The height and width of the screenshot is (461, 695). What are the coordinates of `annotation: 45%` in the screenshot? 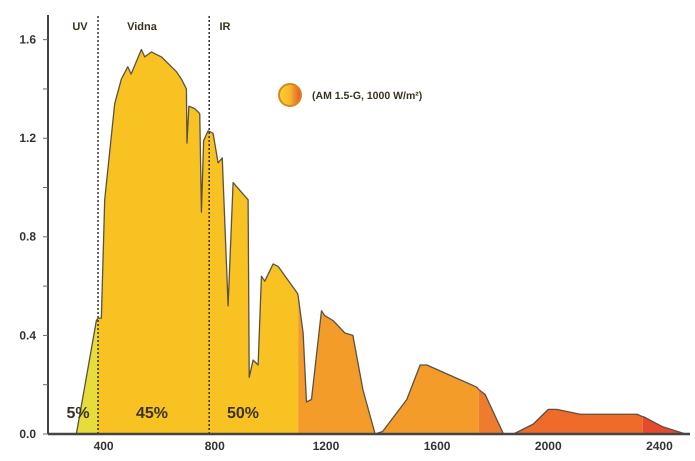 It's located at (152, 413).